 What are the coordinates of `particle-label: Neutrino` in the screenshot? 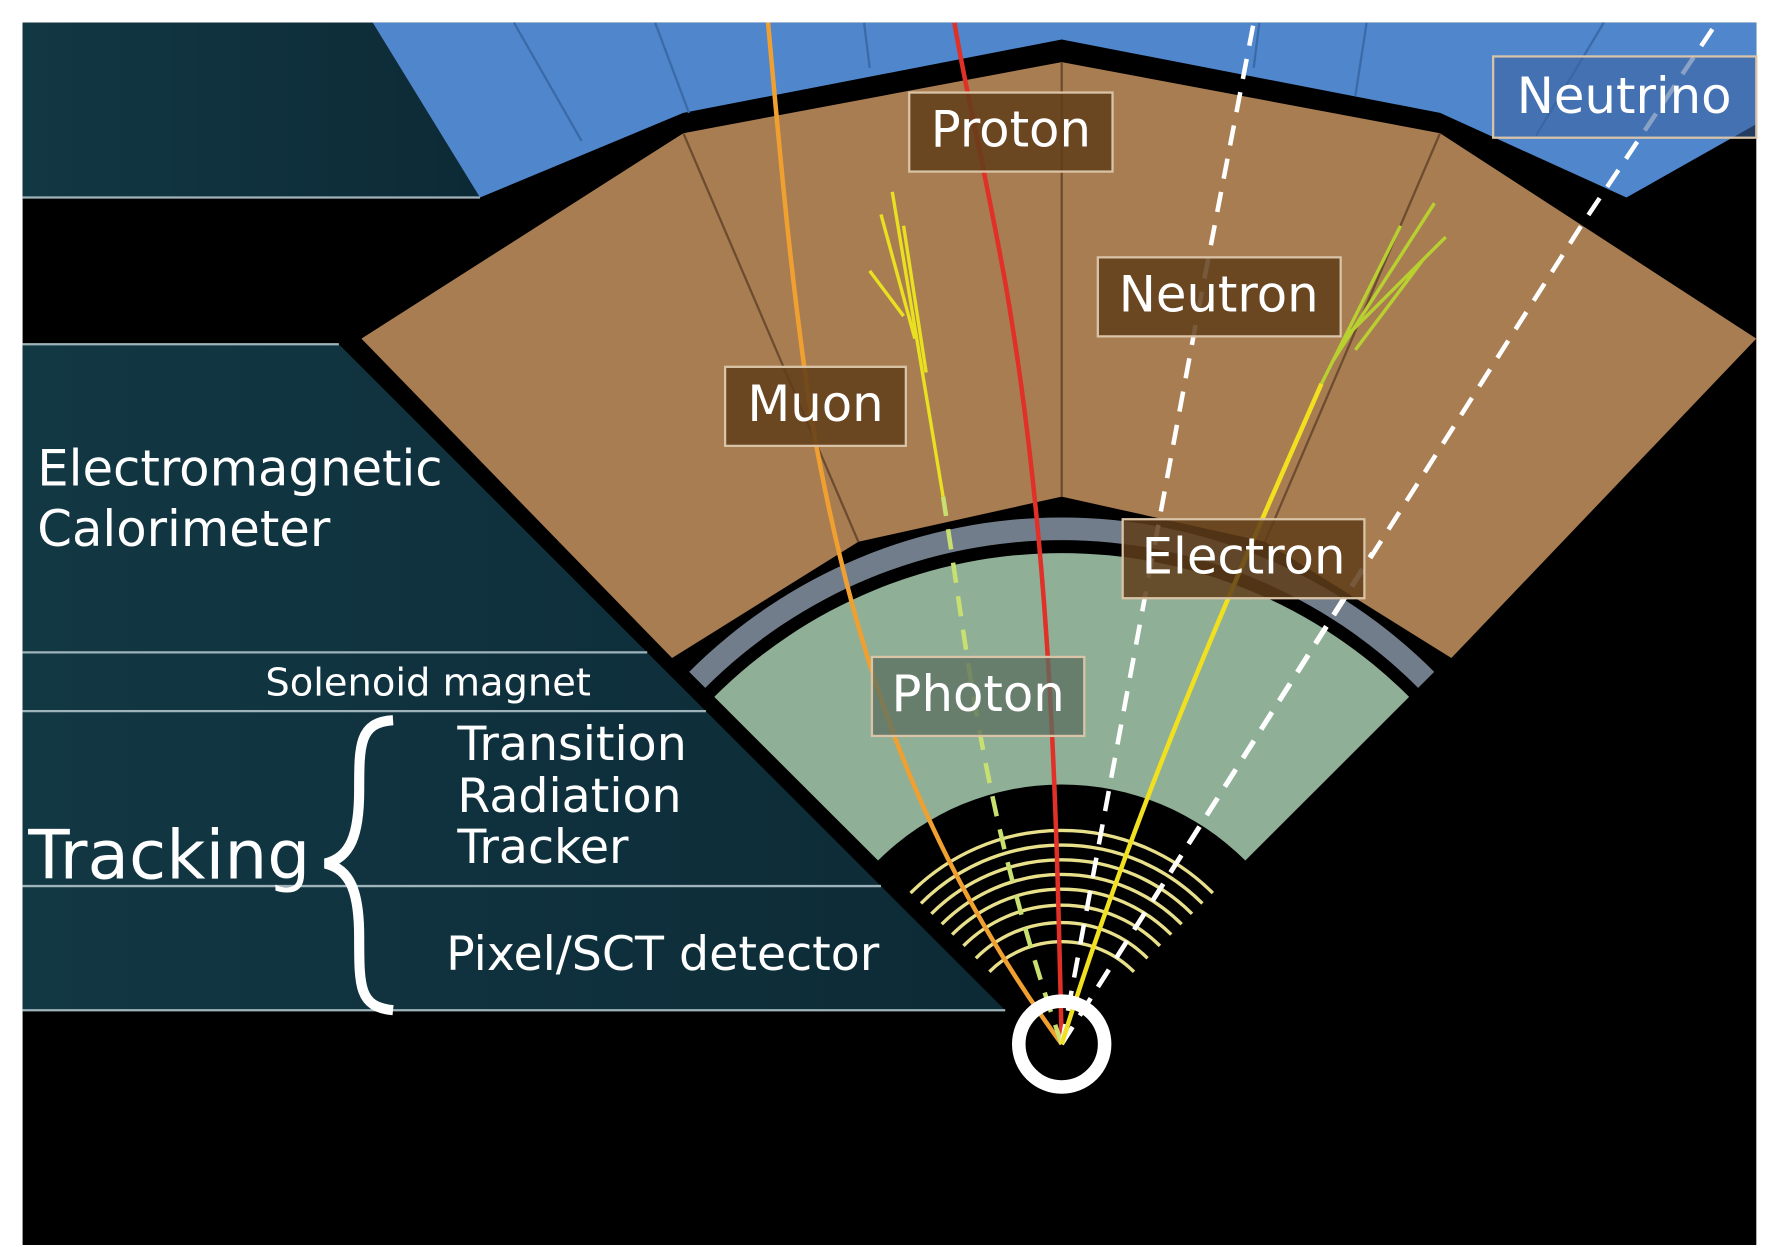 It's located at (1625, 97).